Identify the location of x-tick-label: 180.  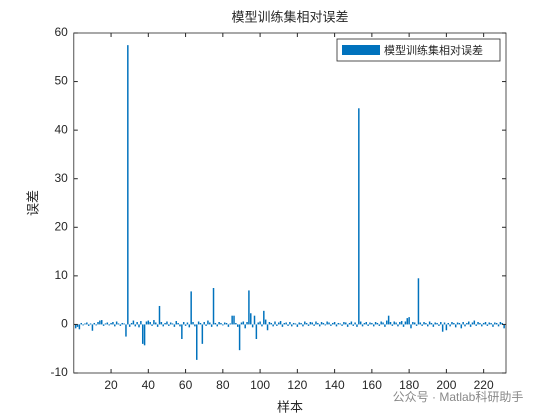
(409, 385).